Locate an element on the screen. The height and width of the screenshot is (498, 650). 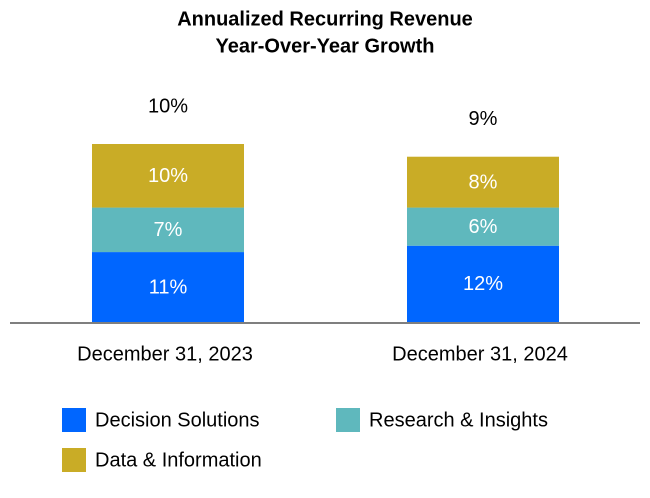
segment-label: 10% is located at coordinates (168, 176).